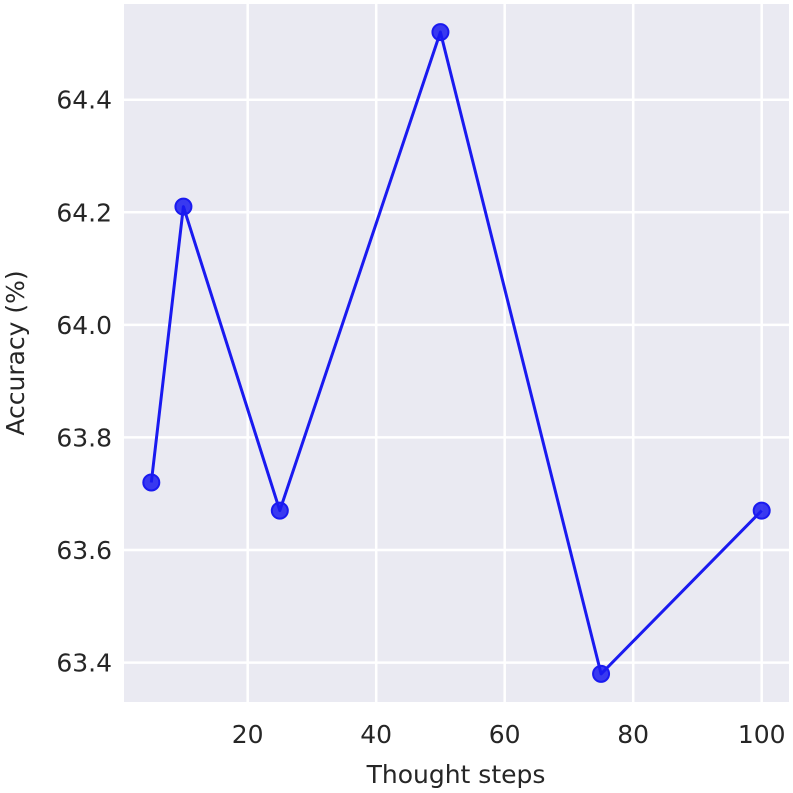  Describe the element at coordinates (248, 734) in the screenshot. I see `x-tick-label: 20` at that location.